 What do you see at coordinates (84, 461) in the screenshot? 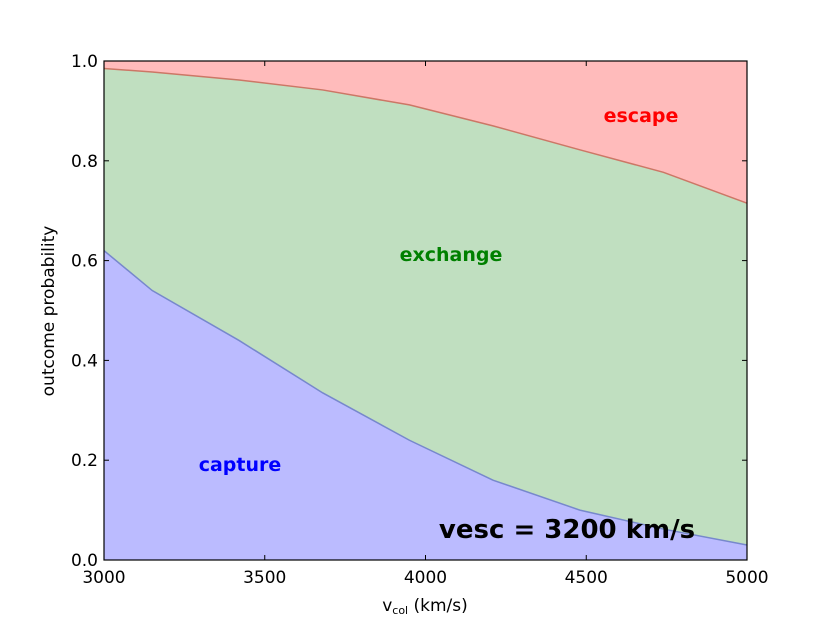
I see `y-tick-label-0.2: 0.2` at bounding box center [84, 461].